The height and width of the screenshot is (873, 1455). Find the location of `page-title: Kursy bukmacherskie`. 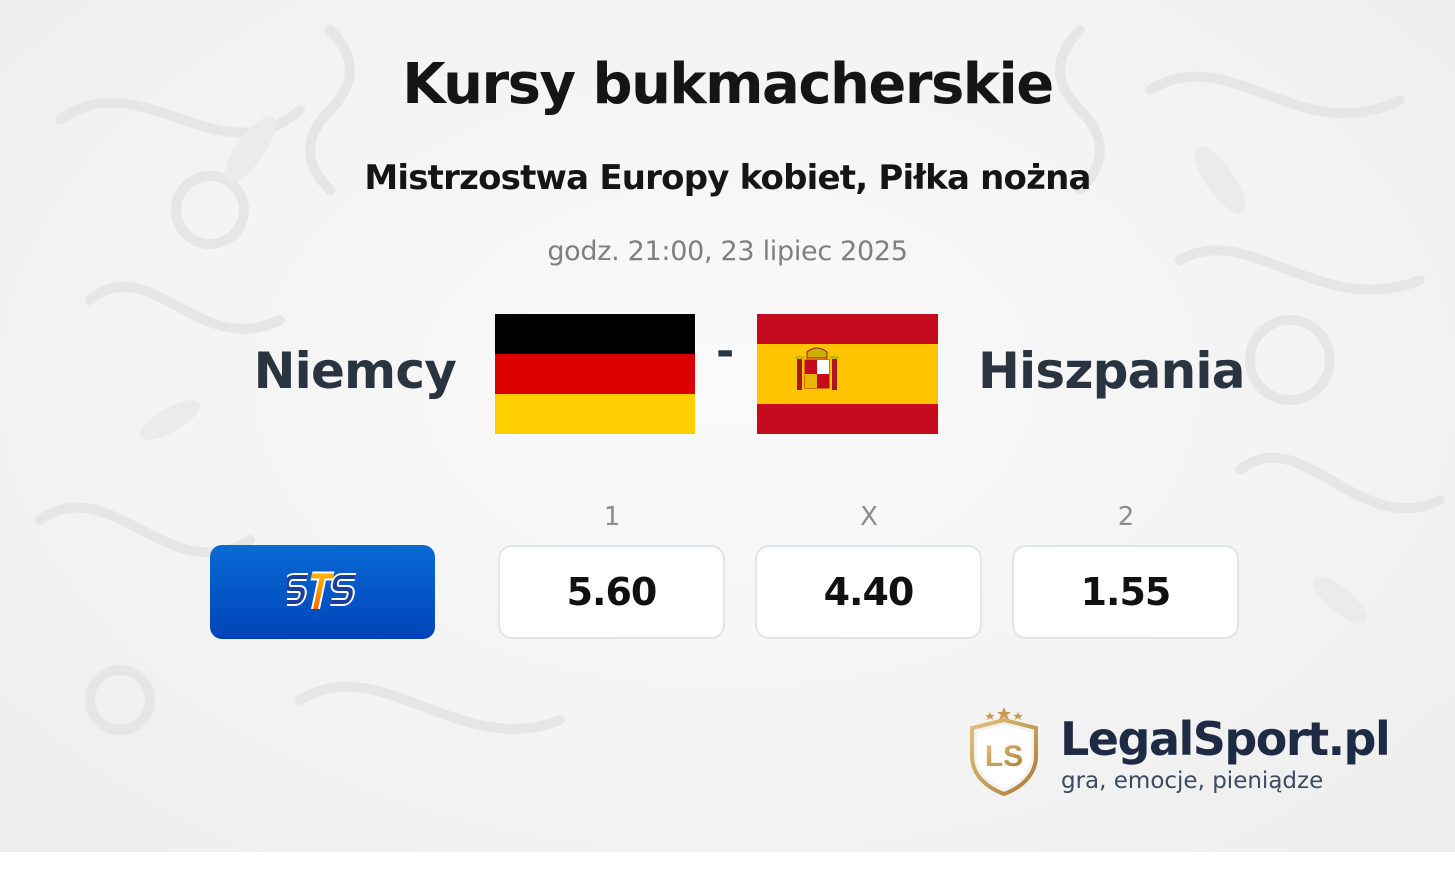

page-title: Kursy bukmacherskie is located at coordinates (728, 84).